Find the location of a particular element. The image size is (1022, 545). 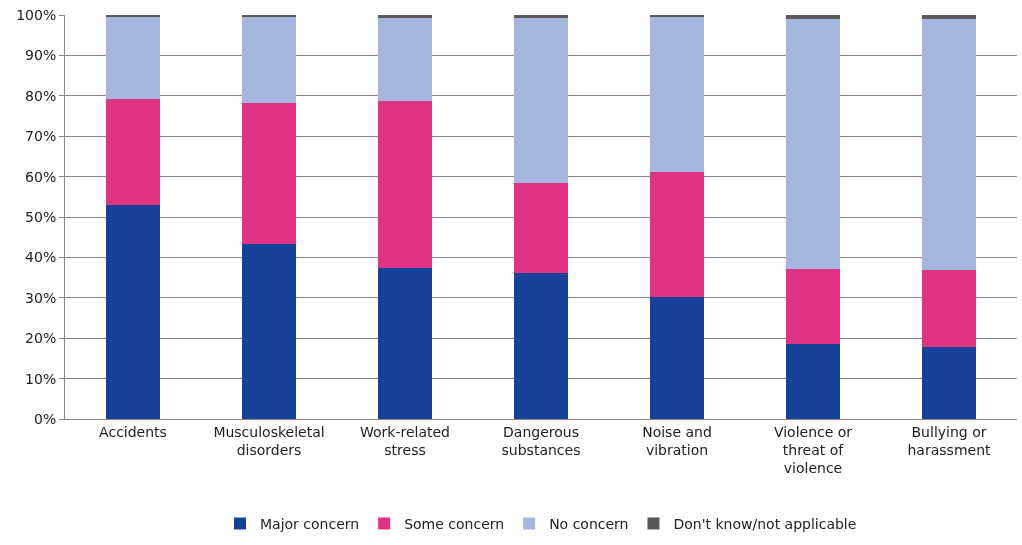

y-tick-label: 60% is located at coordinates (41, 176).